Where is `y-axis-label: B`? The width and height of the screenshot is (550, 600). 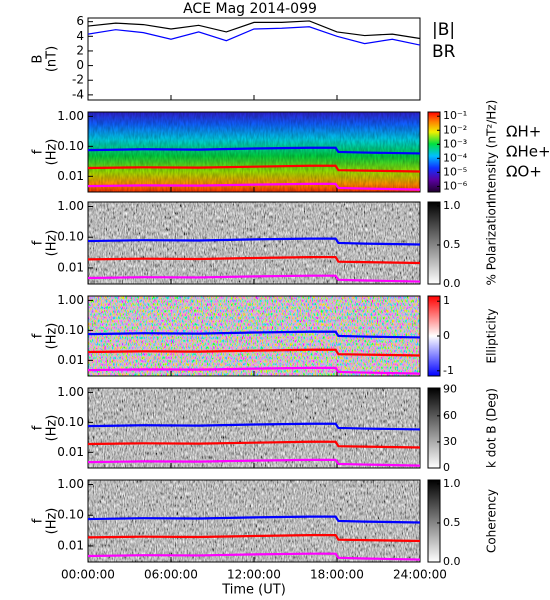
y-axis-label: B is located at coordinates (38, 59).